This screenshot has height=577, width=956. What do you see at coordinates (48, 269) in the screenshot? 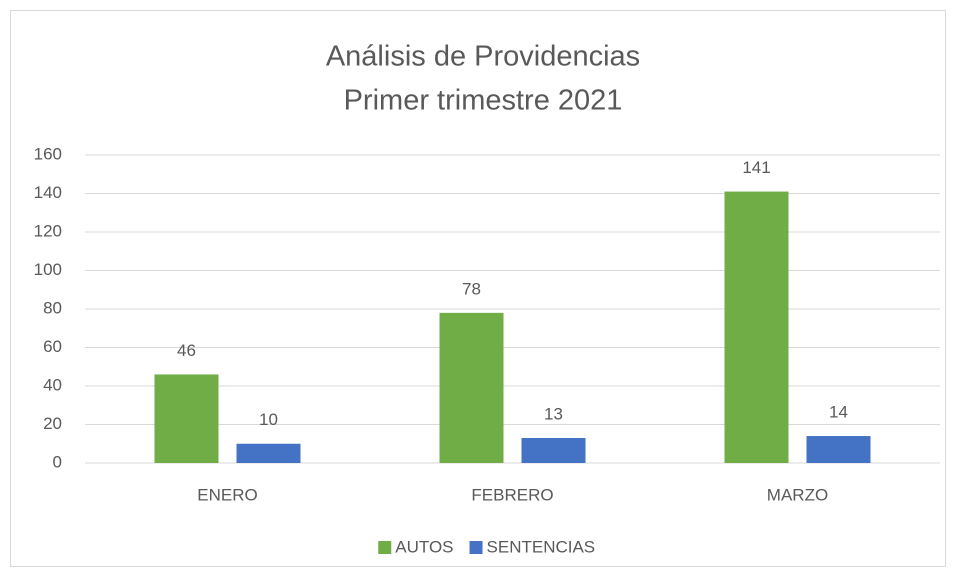
I see `y-tick-label: 100` at bounding box center [48, 269].